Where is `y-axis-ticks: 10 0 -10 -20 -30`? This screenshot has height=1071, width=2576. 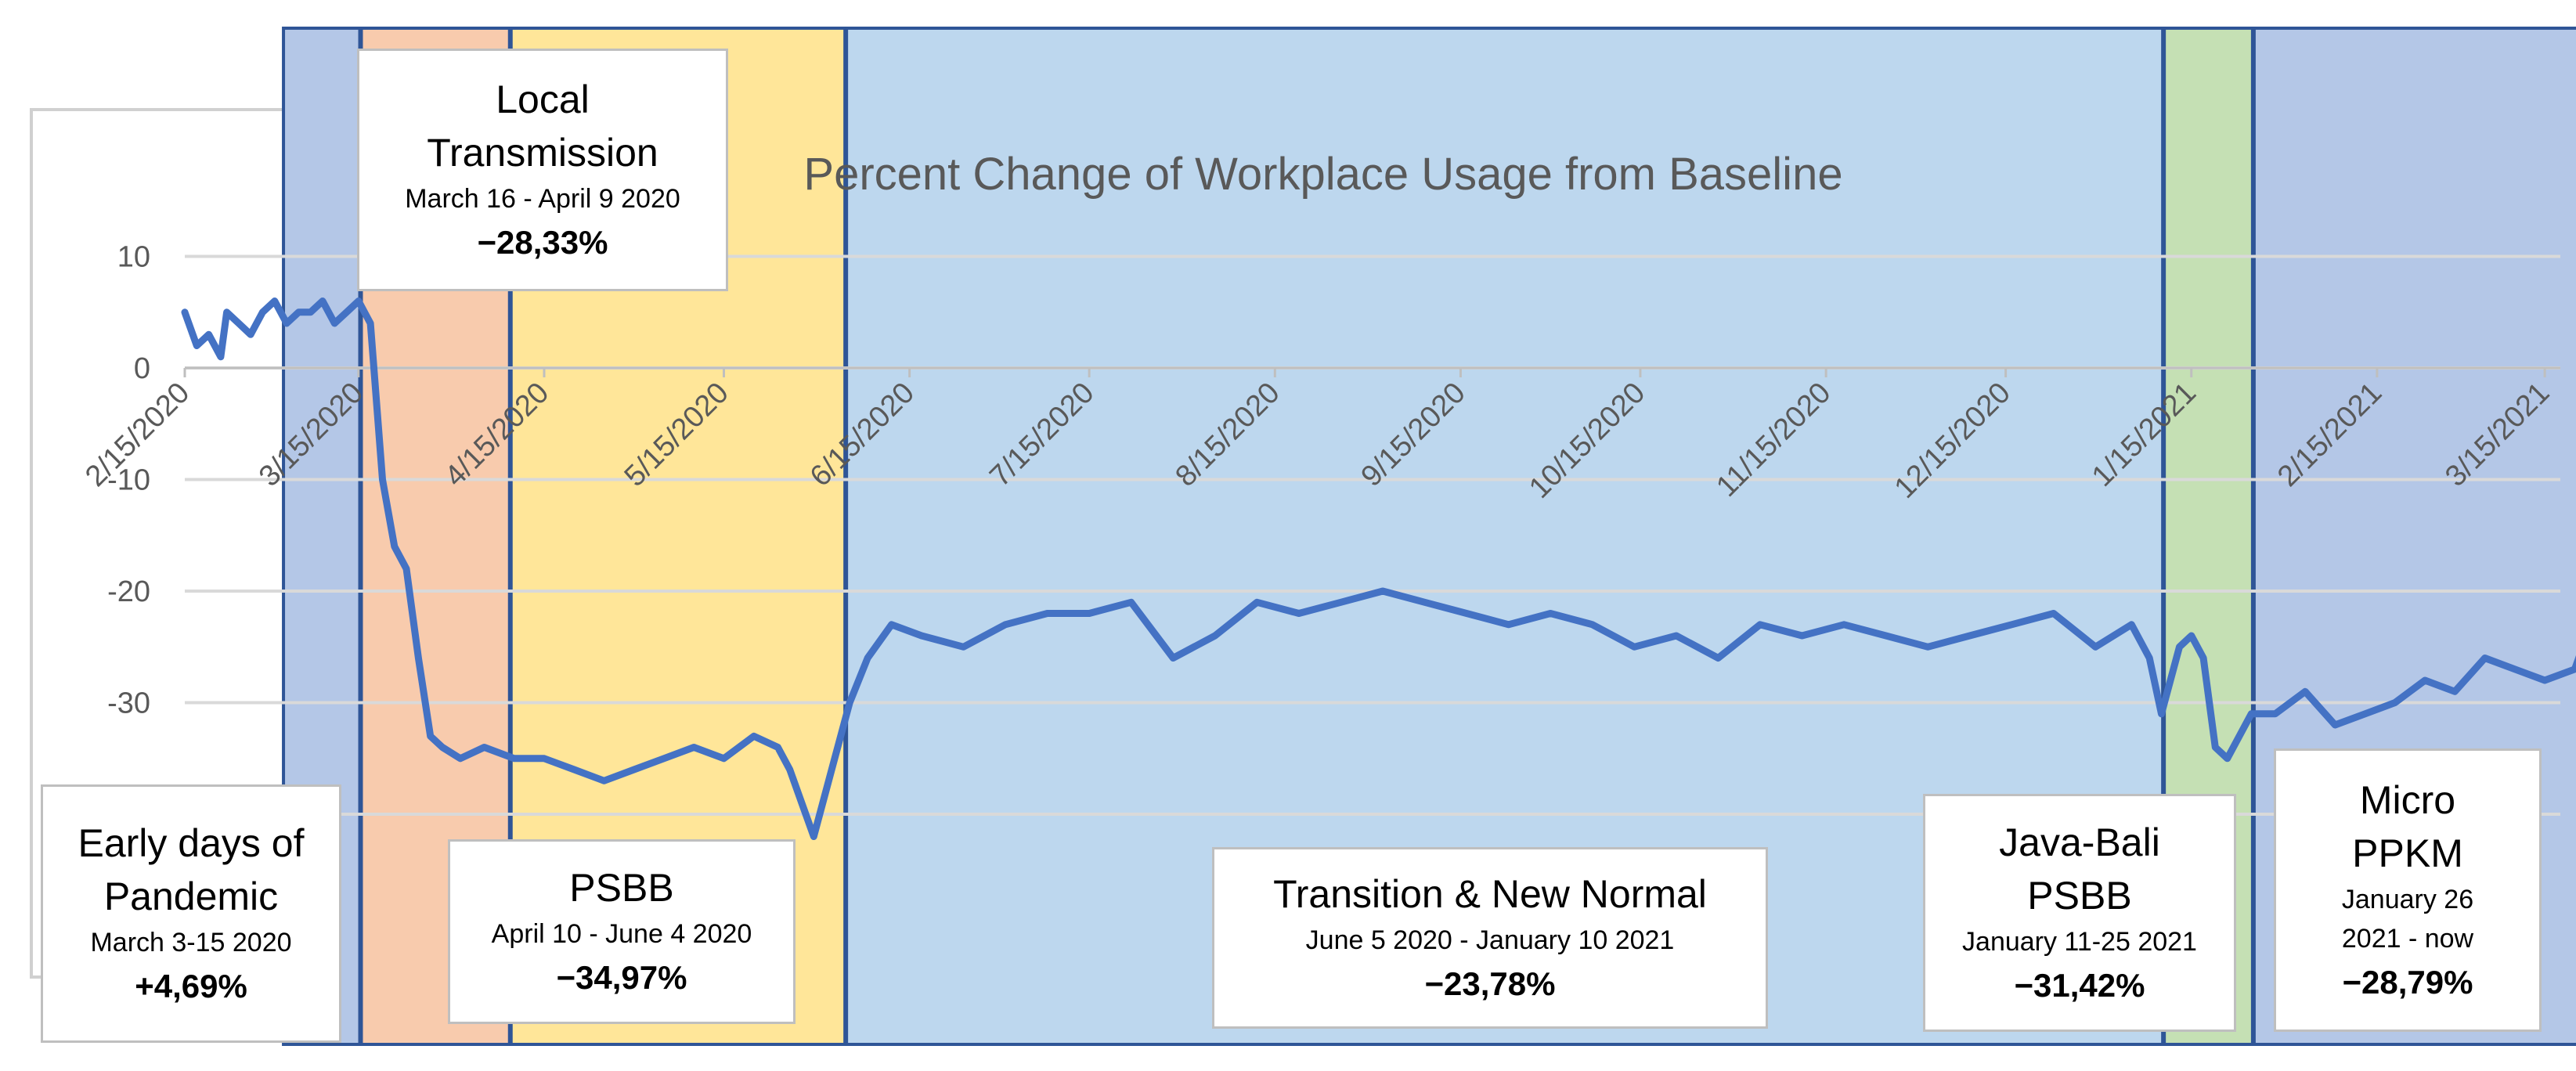
y-axis-ticks: 10 0 -10 -20 -30 is located at coordinates (128, 480).